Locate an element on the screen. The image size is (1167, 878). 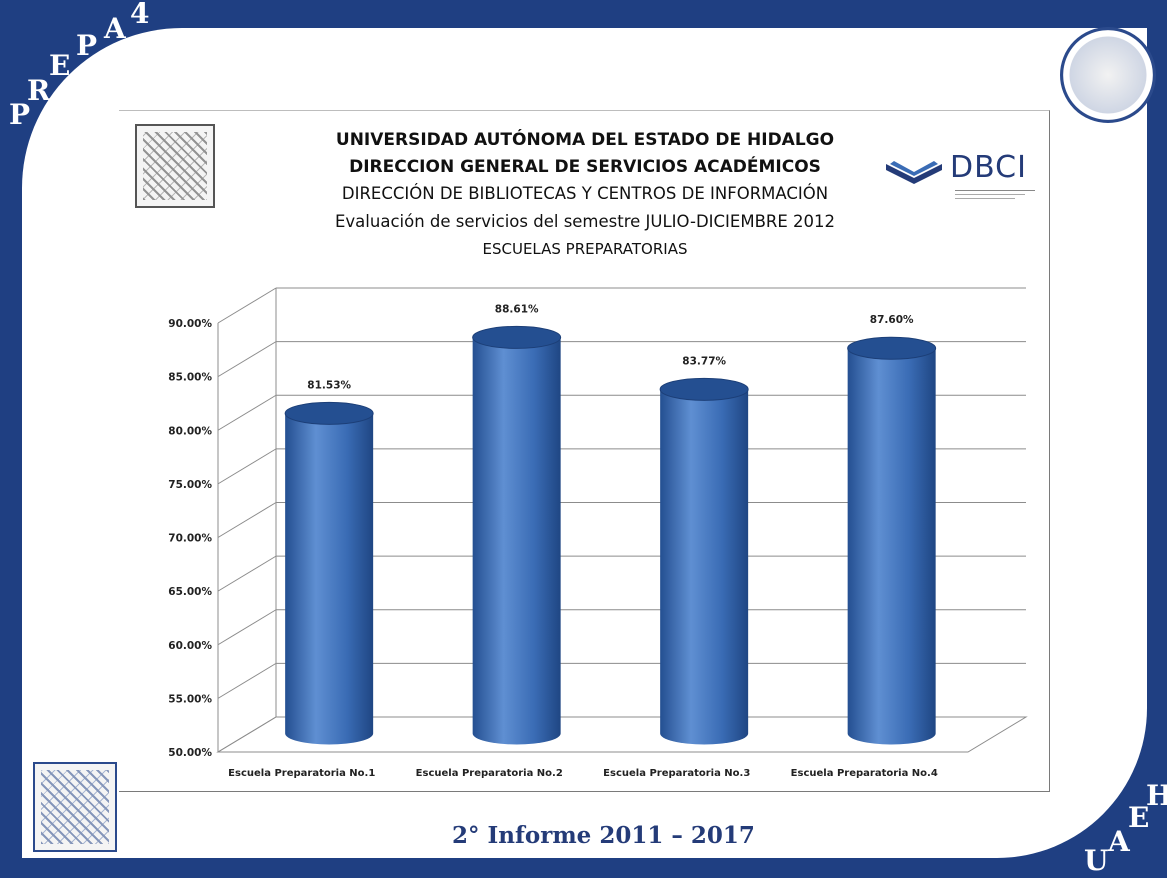
y-tick-label: 50.00% is located at coordinates (190, 753).